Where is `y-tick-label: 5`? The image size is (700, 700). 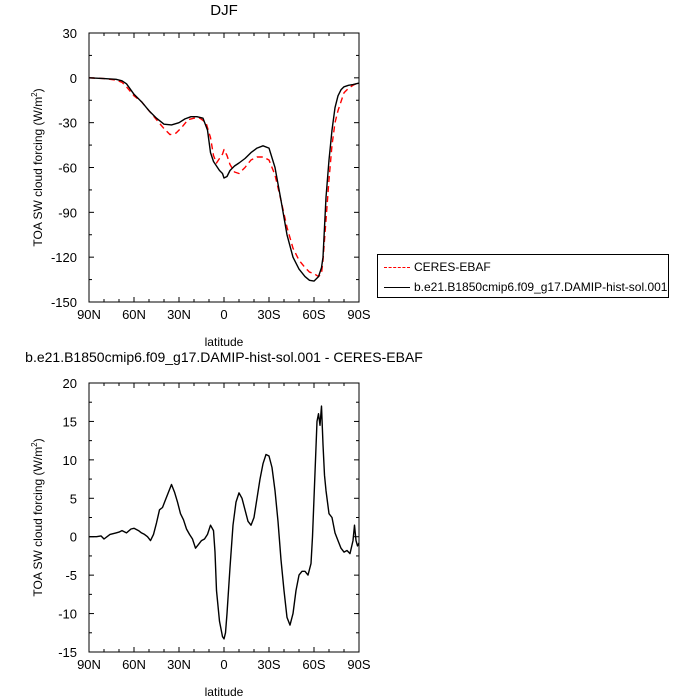
y-tick-label: 5 is located at coordinates (73, 498).